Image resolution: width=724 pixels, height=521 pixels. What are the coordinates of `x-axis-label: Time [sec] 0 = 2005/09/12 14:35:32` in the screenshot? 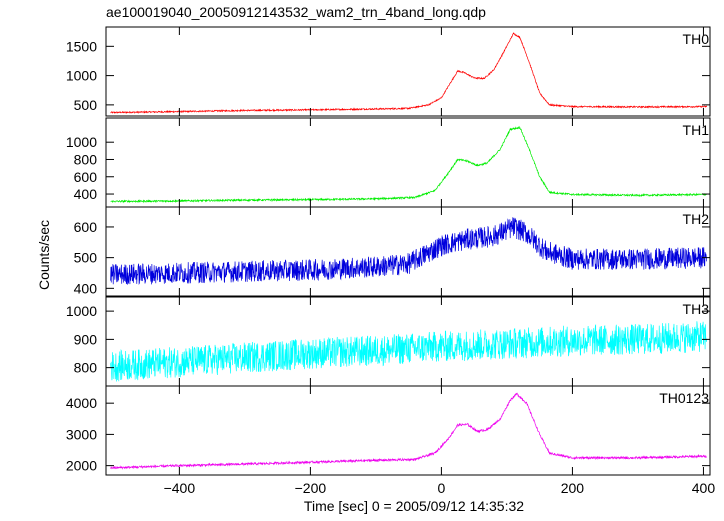 It's located at (414, 506).